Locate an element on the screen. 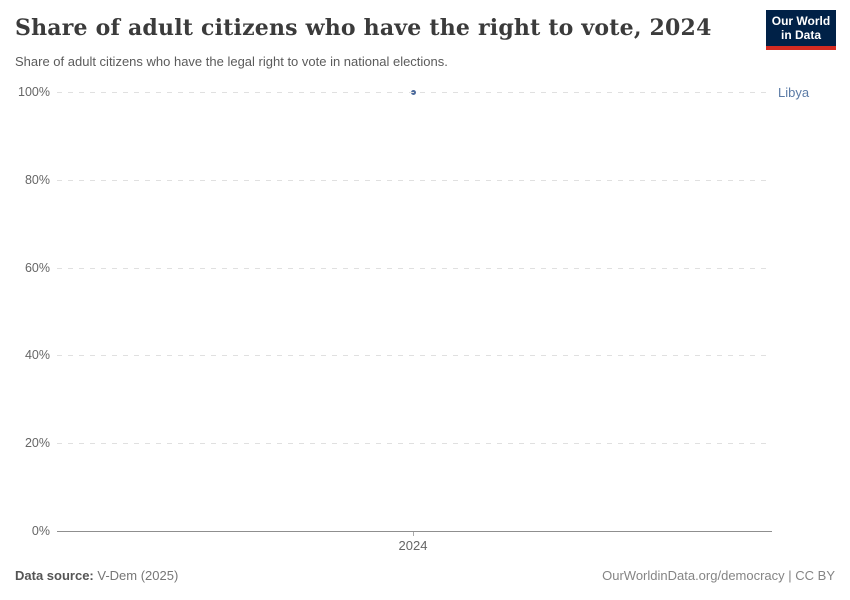 Image resolution: width=850 pixels, height=600 pixels. x-axis-tick-mark is located at coordinates (413, 533).